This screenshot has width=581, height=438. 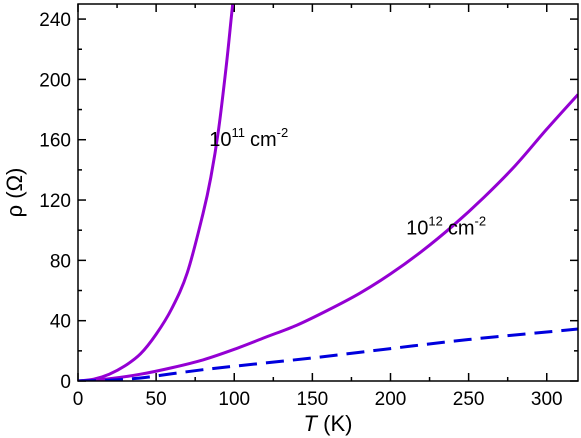 What do you see at coordinates (55, 80) in the screenshot?
I see `y-tick-label: 200` at bounding box center [55, 80].